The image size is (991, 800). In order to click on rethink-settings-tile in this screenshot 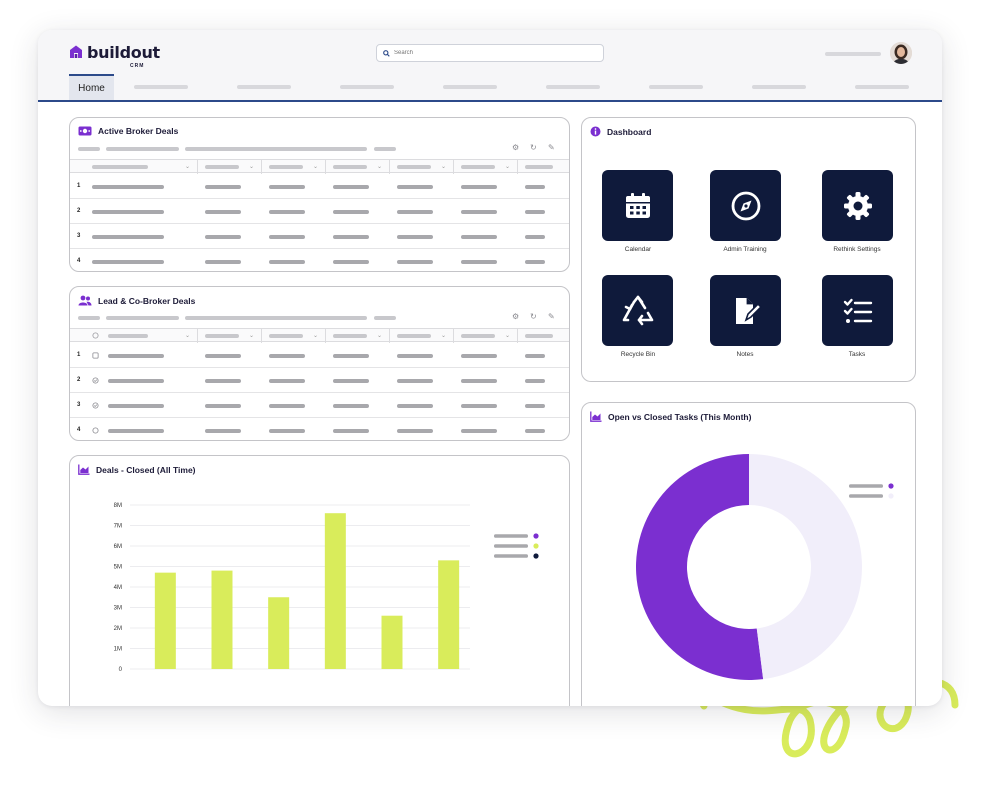, I will do `click(857, 205)`.